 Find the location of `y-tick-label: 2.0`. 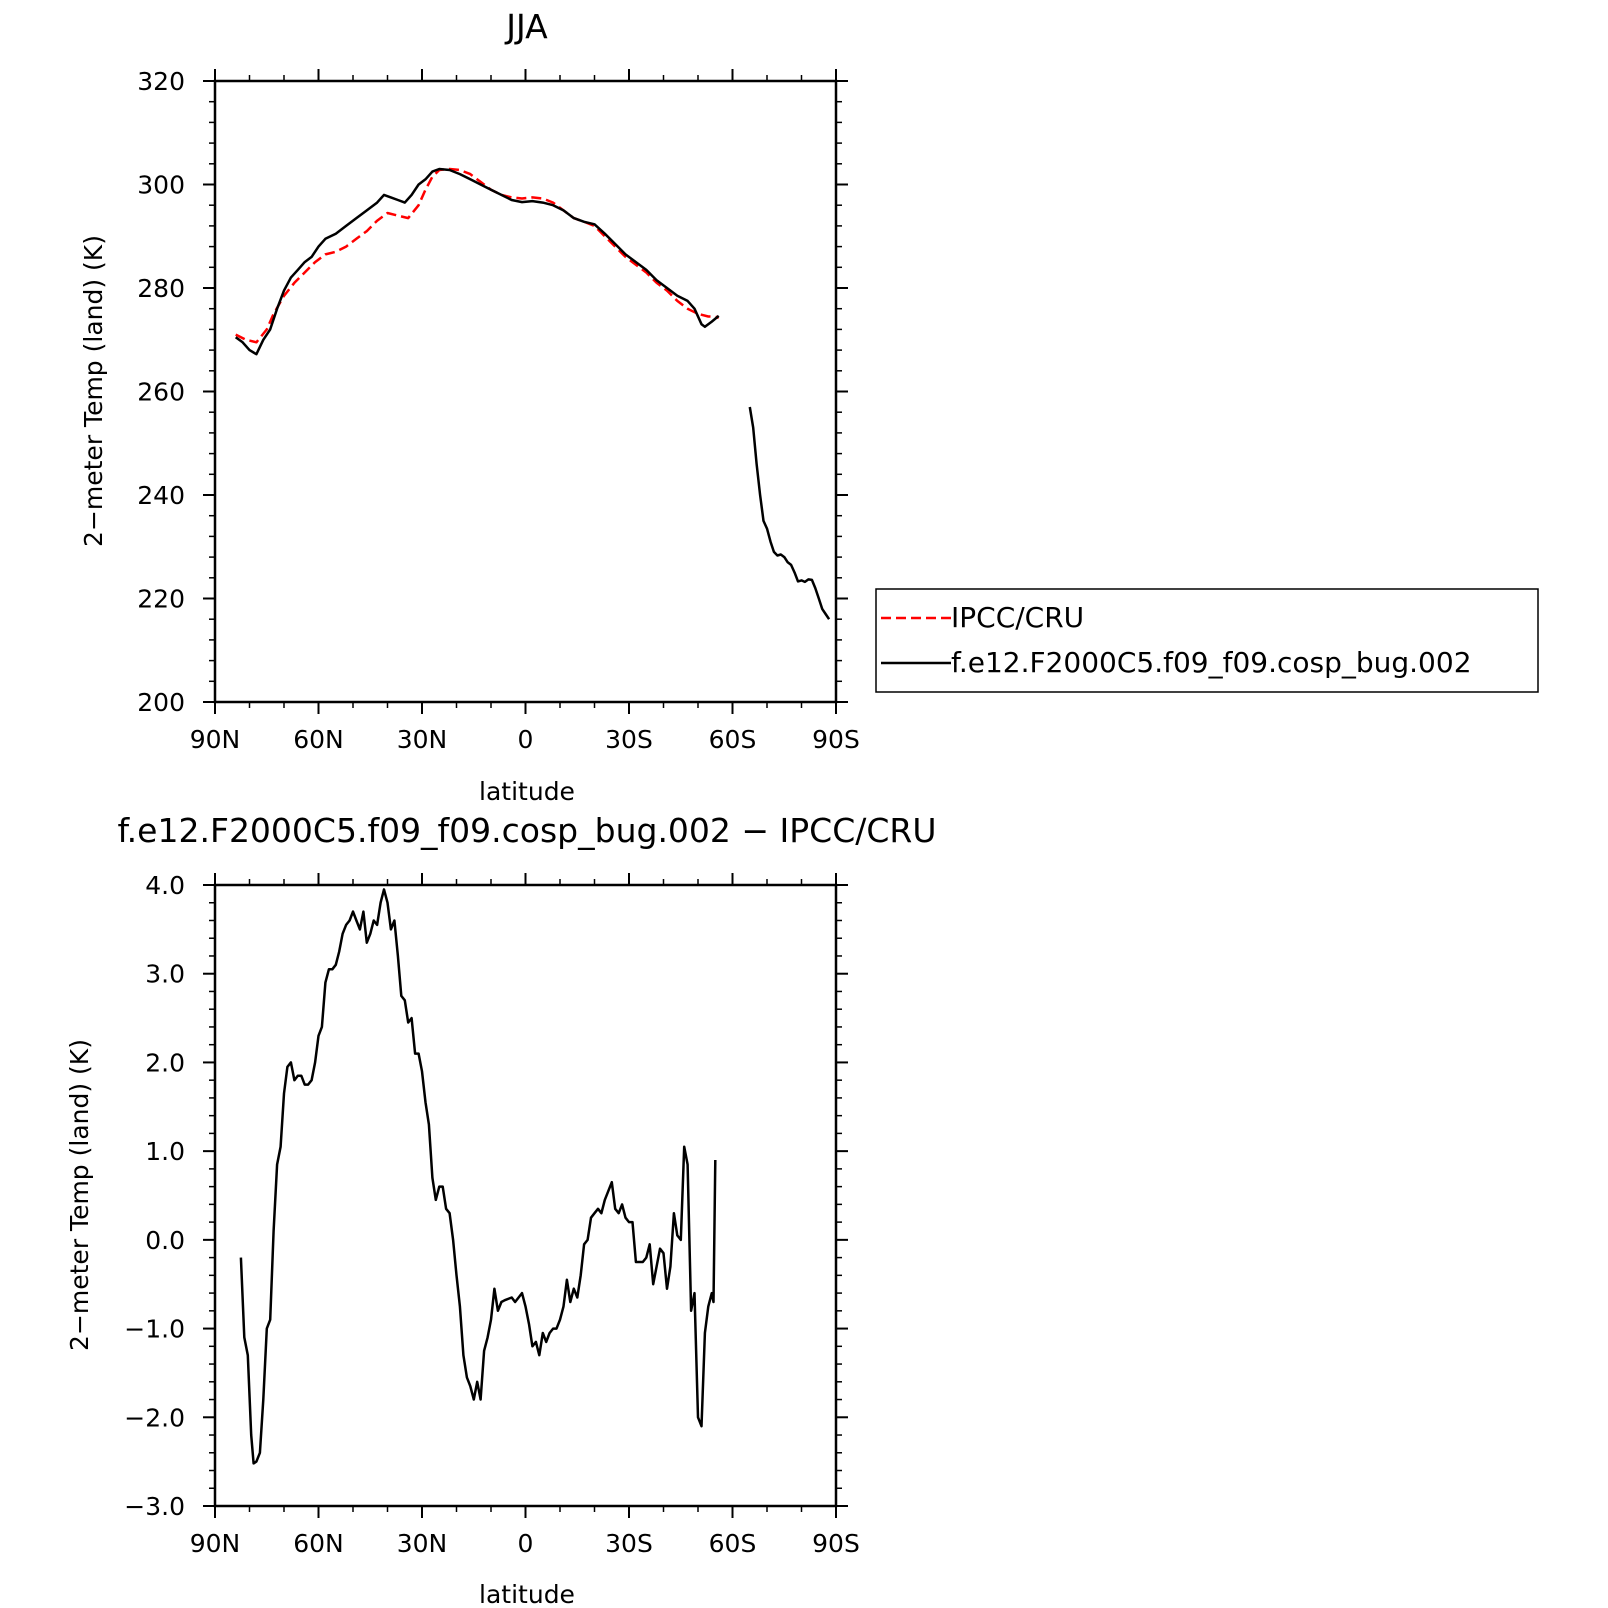

y-tick-label: 2.0 is located at coordinates (165, 1062).